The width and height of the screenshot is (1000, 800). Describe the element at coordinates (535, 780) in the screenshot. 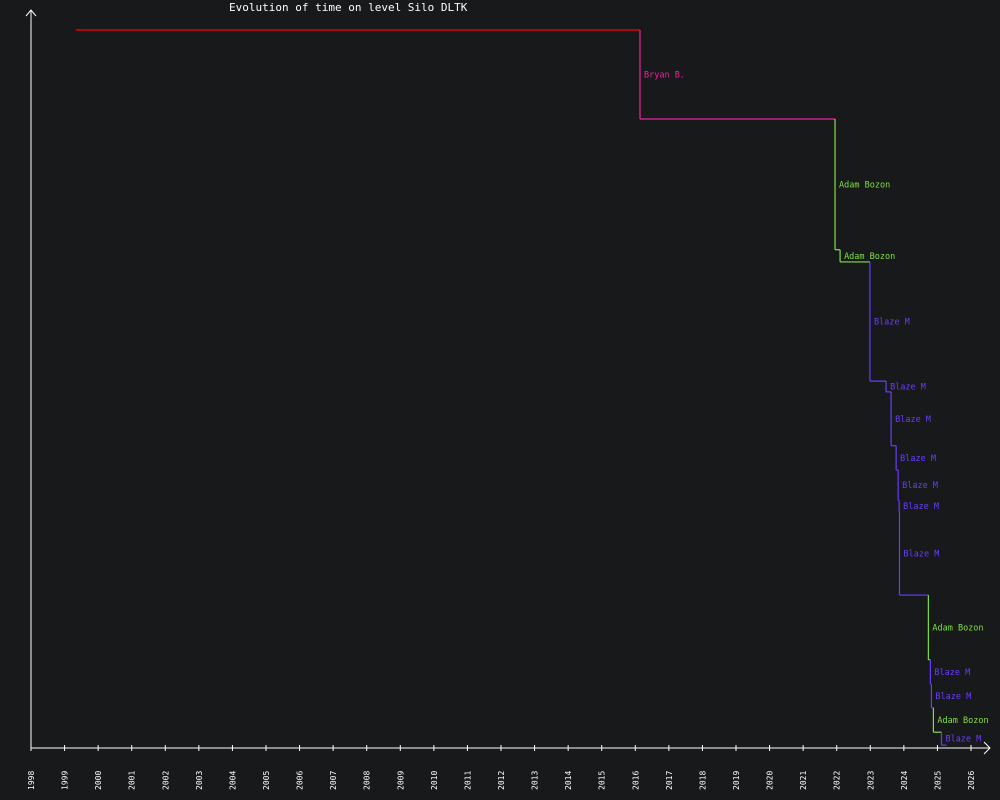

I see `x-tick-label: 2013` at that location.